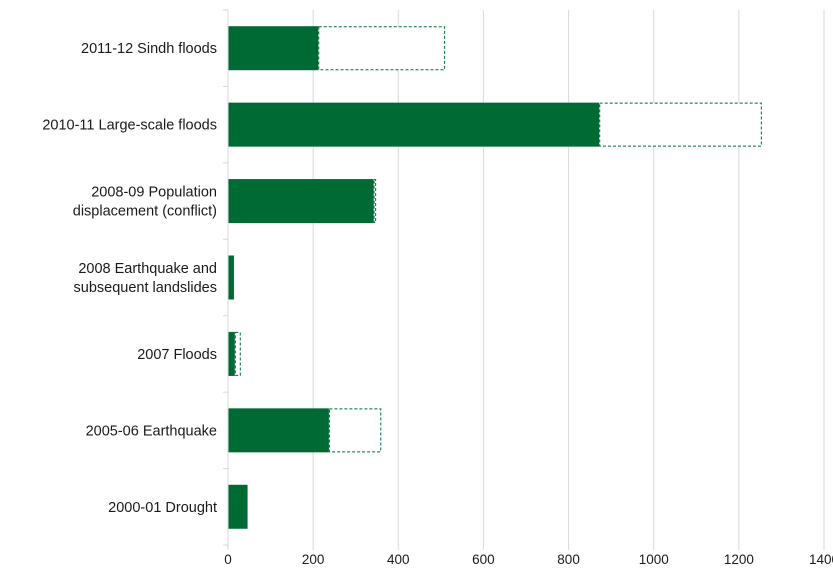 This screenshot has width=833, height=570. Describe the element at coordinates (162, 508) in the screenshot. I see `category-label: 2000-01 Drought` at that location.